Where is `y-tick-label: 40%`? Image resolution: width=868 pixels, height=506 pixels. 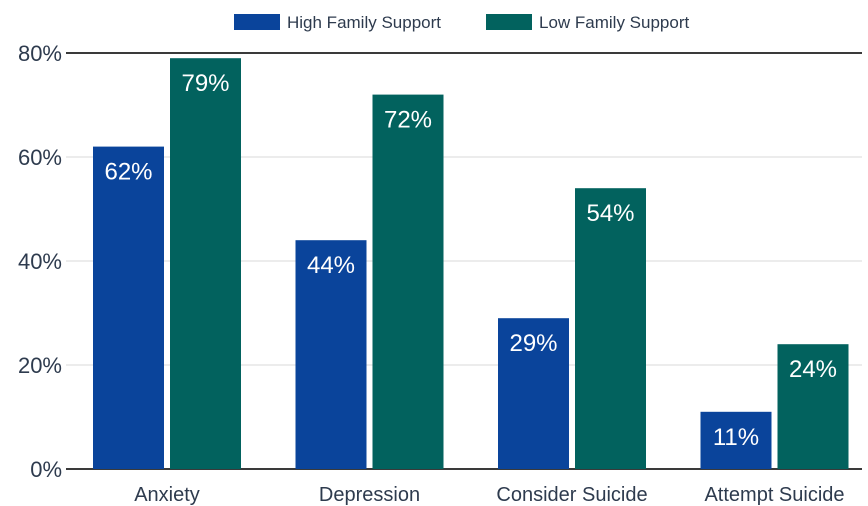
y-tick-label: 40% is located at coordinates (40, 261).